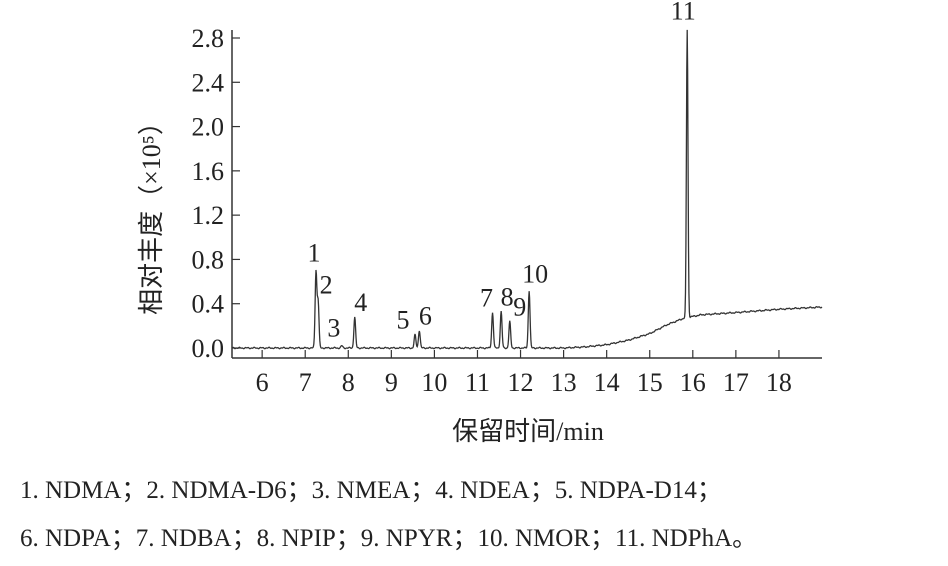  What do you see at coordinates (216, 193) in the screenshot?
I see `y-ticks: 0.0 0.4 0.8 1.2 1.6 2.0 2.4 2.8` at bounding box center [216, 193].